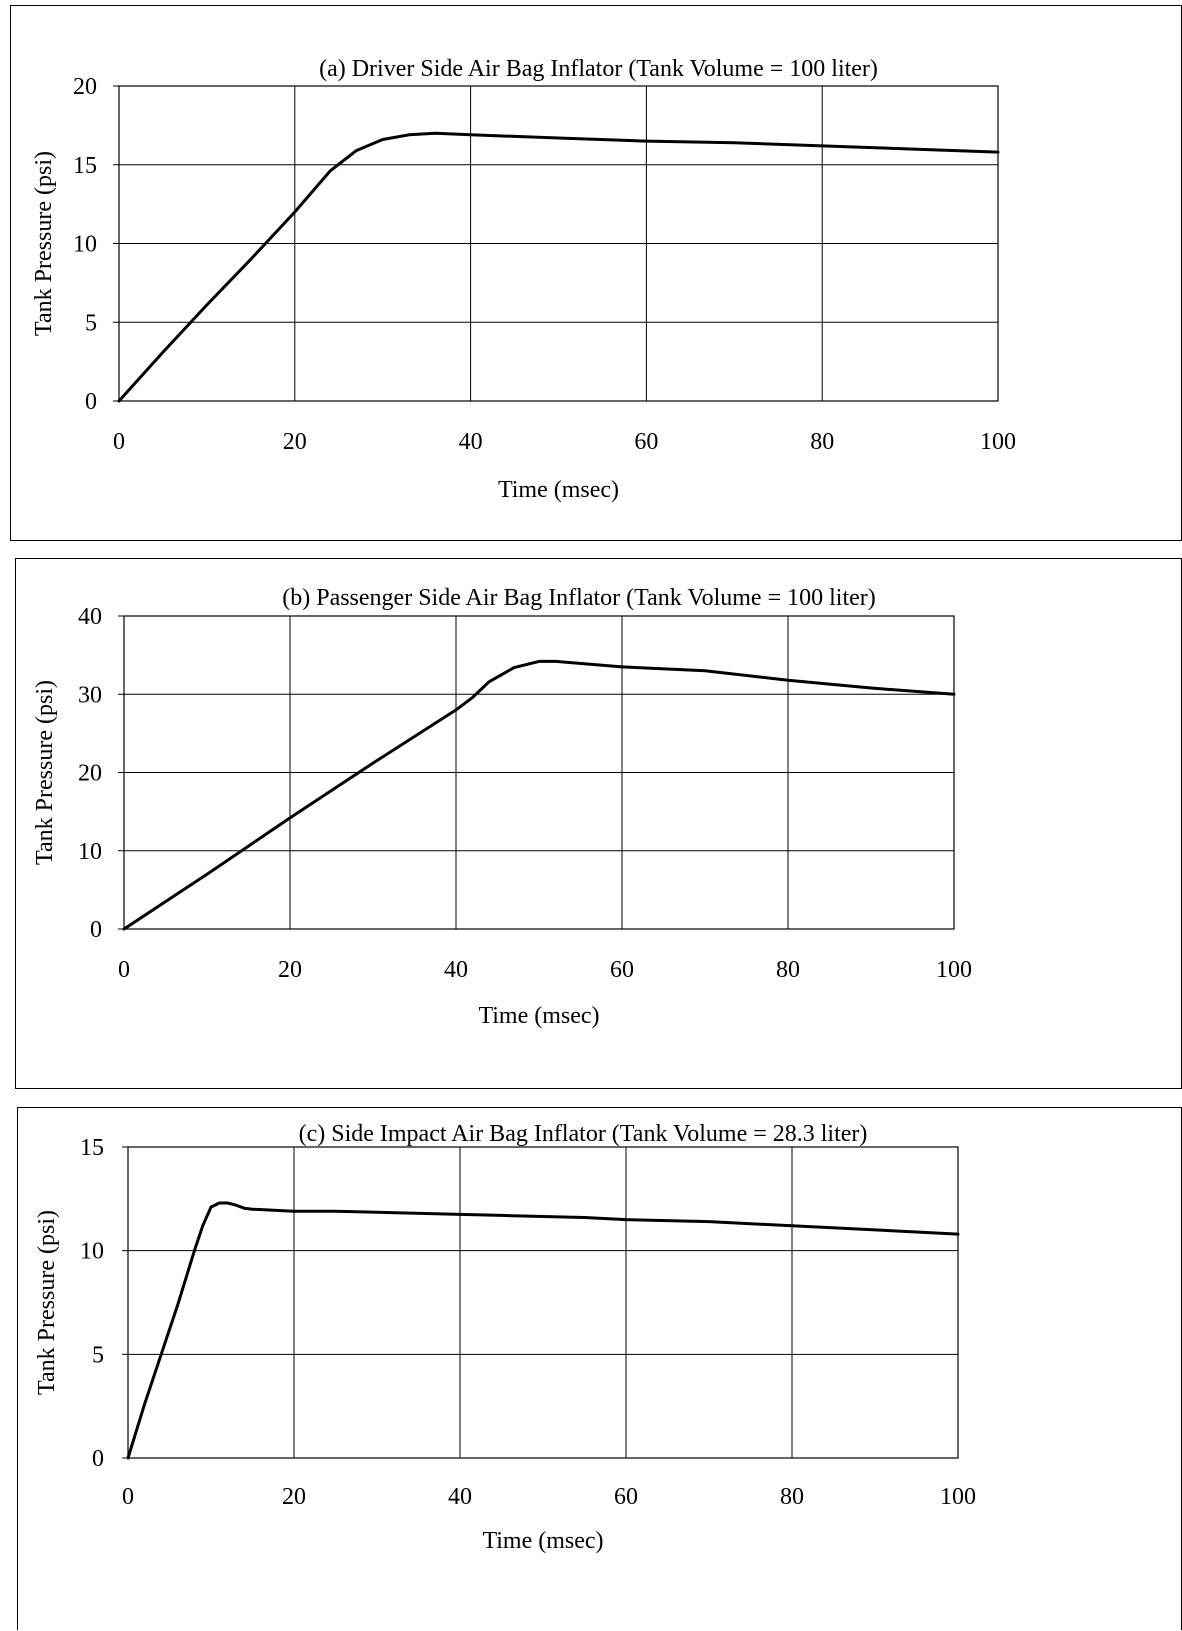  Describe the element at coordinates (90, 695) in the screenshot. I see `chart-b-ytick-label: 30` at that location.